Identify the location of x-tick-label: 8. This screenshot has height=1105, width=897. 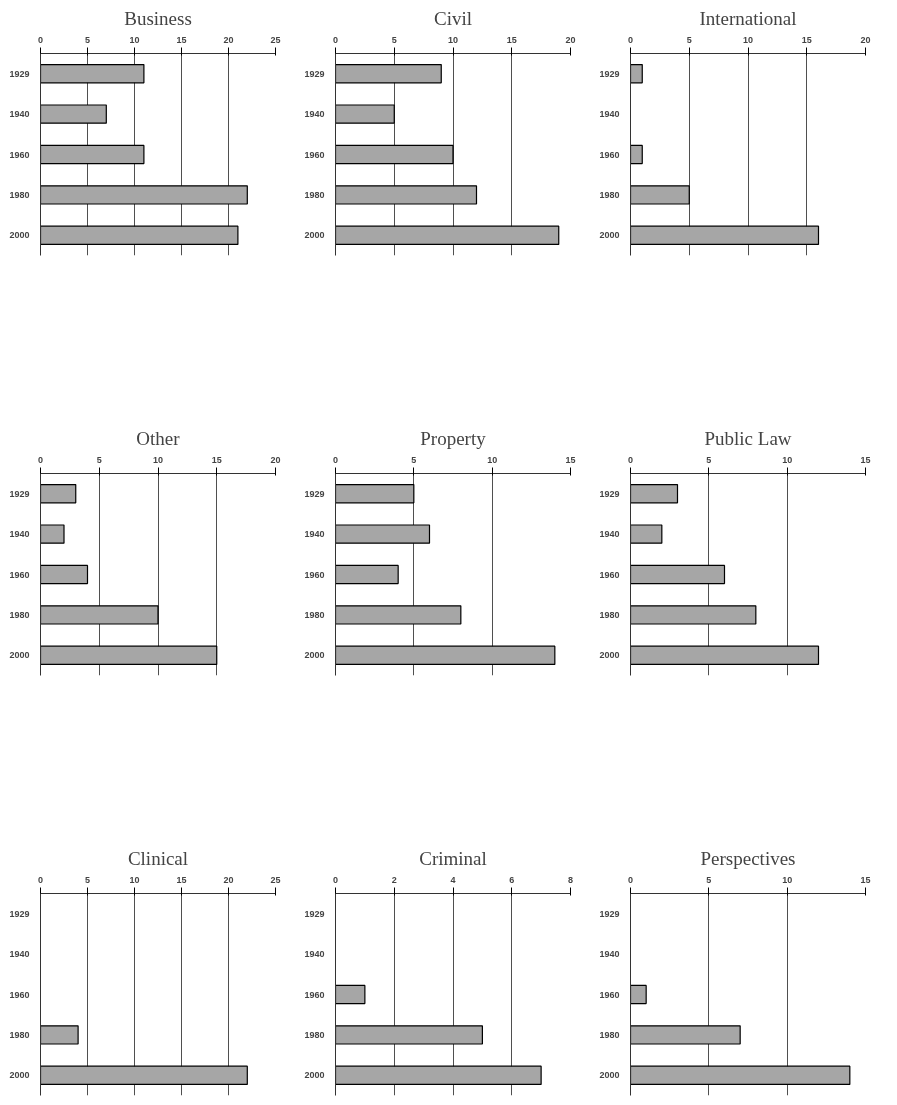
(571, 879).